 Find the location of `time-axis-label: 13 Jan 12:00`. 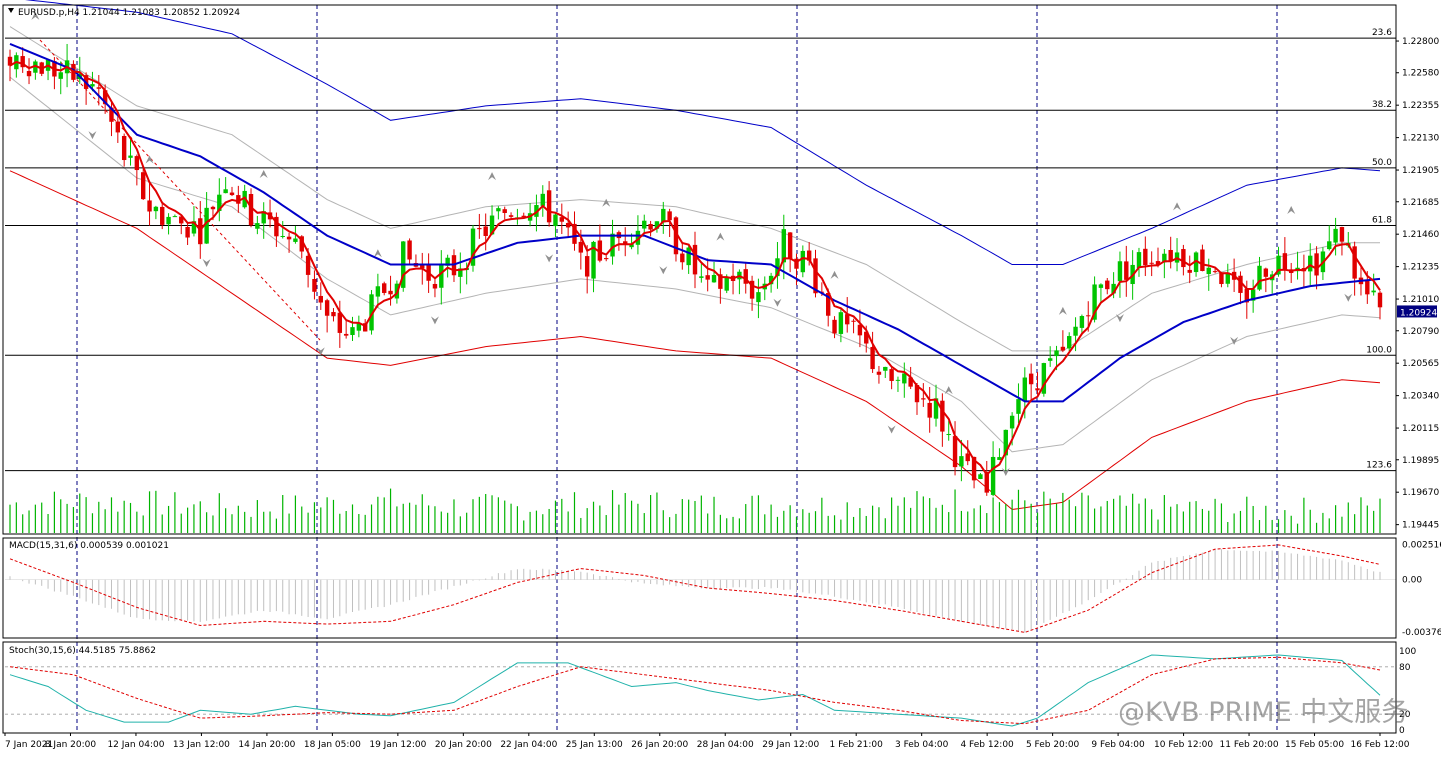

time-axis-label: 13 Jan 12:00 is located at coordinates (201, 745).